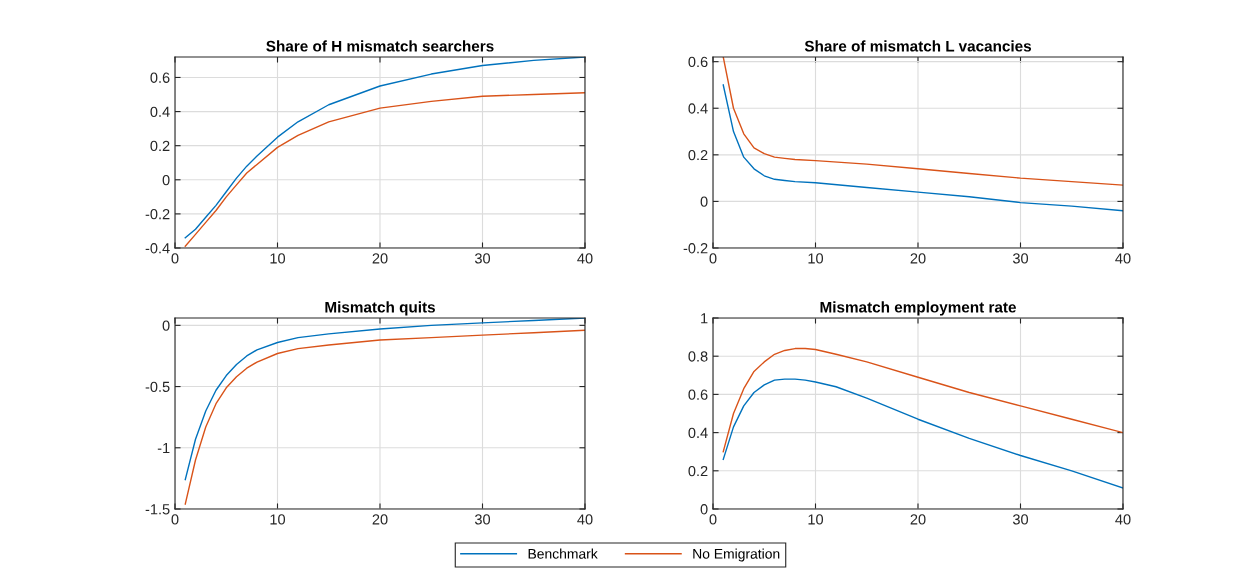 Image resolution: width=1241 pixels, height=574 pixels. I want to click on legend-label: No Emigration, so click(736, 555).